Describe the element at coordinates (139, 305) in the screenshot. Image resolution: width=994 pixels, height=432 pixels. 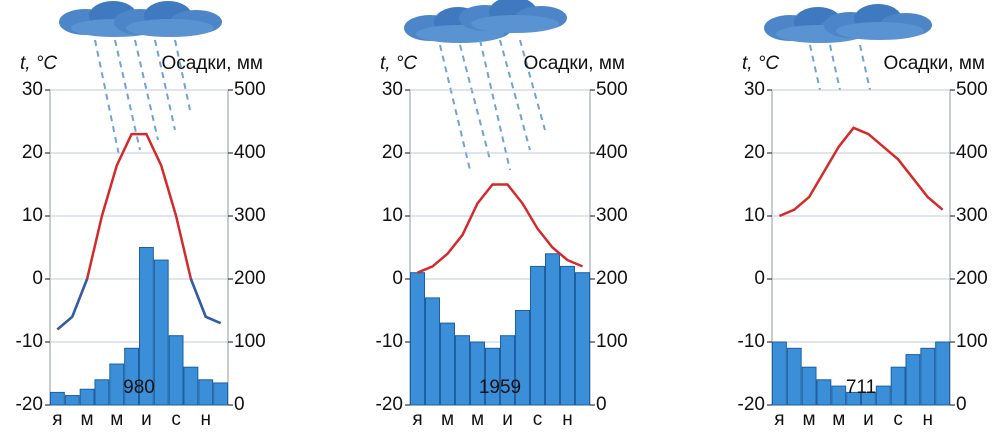
I see `temperature-line-negative` at that location.